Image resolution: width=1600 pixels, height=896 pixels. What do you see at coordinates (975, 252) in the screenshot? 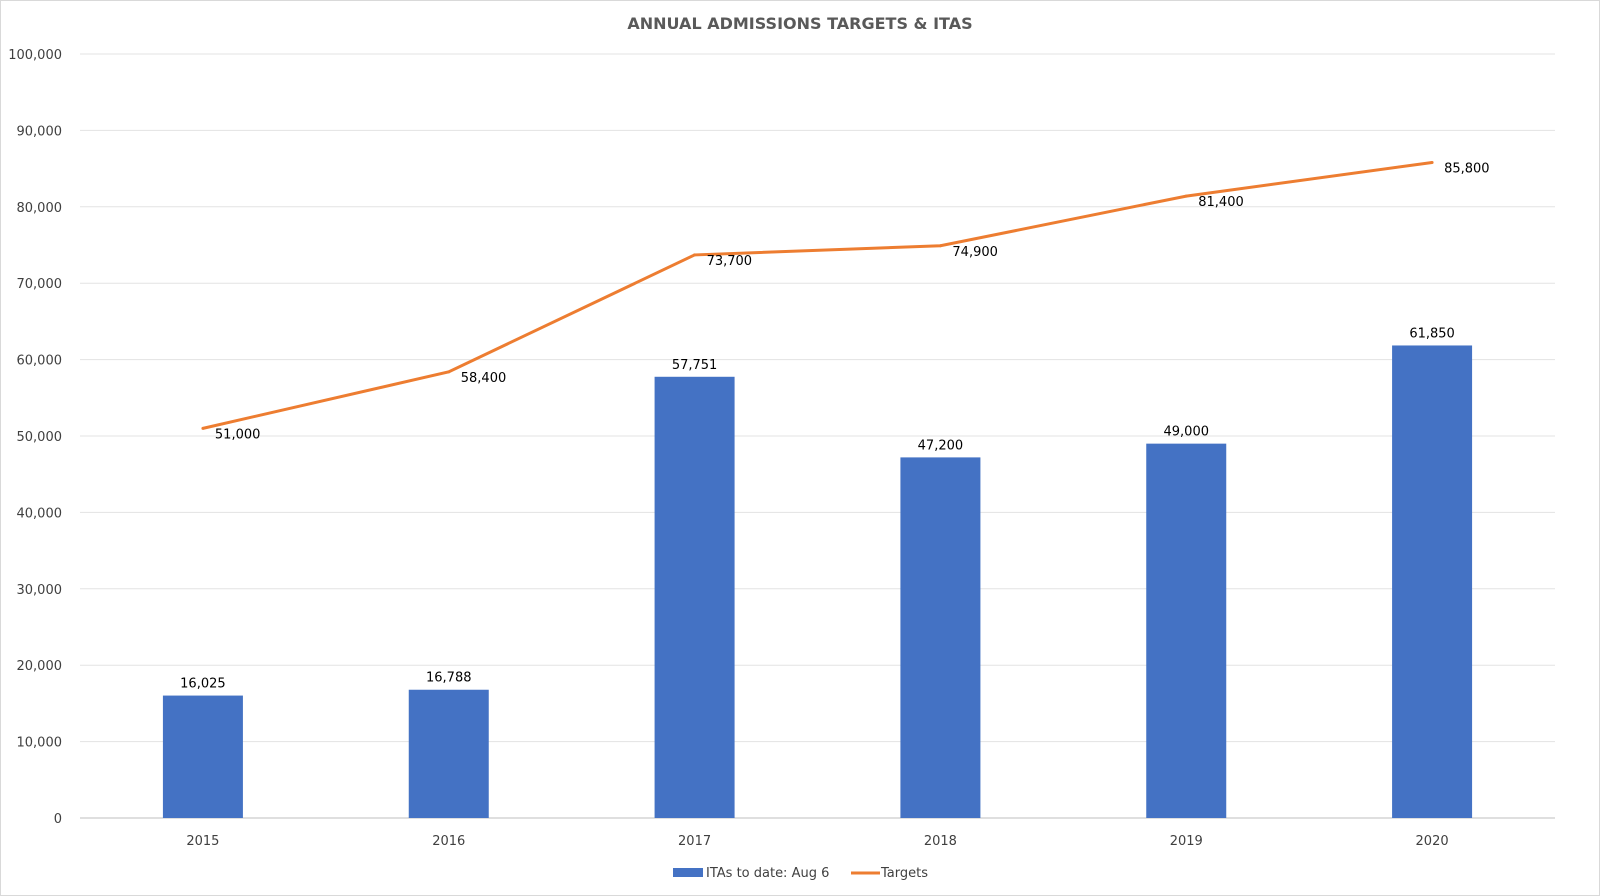
I see `line-data-label: 74,900` at bounding box center [975, 252].